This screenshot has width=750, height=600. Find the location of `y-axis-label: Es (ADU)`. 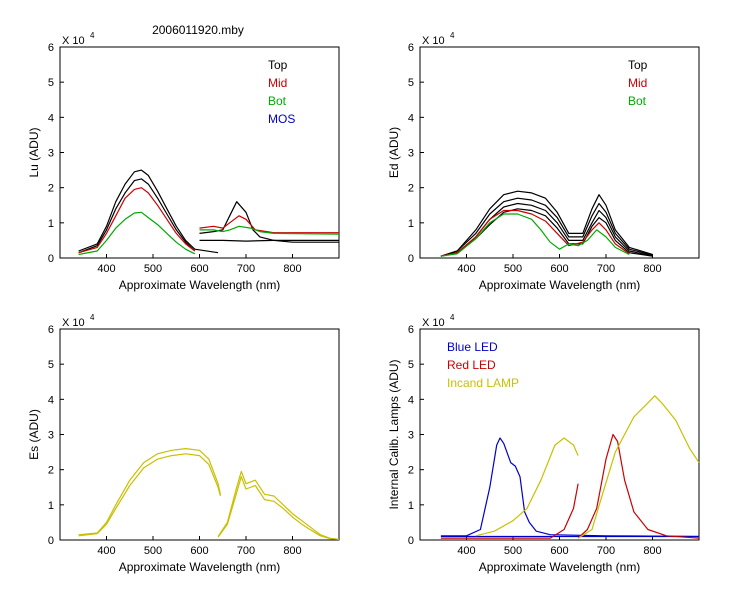

y-axis-label: Es (ADU) is located at coordinates (34, 434).